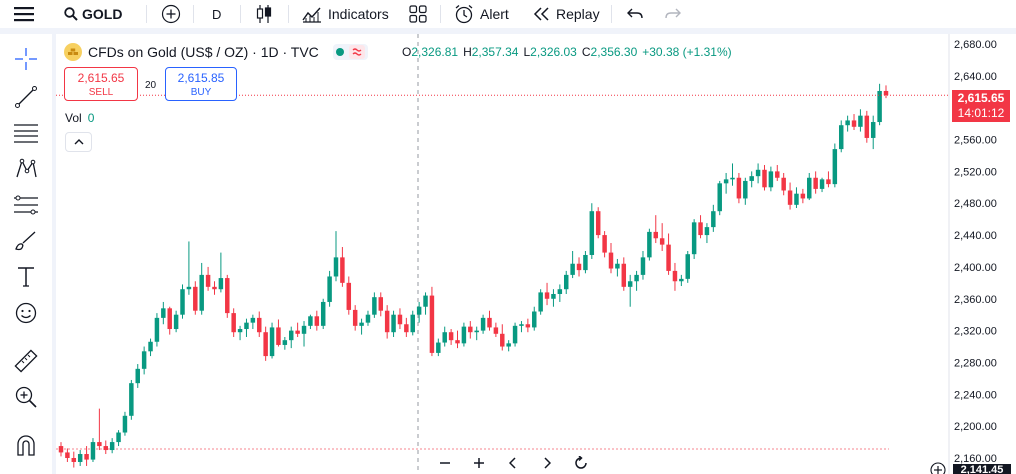 The width and height of the screenshot is (1016, 474). What do you see at coordinates (201, 84) in the screenshot?
I see `buy-button: 2,615.85 BUY` at bounding box center [201, 84].